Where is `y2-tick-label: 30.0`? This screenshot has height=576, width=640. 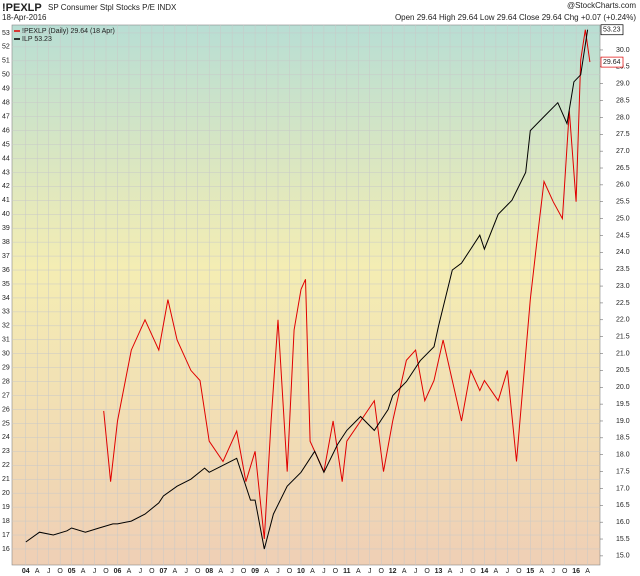
y2-tick-label: 30.0 is located at coordinates (623, 50).